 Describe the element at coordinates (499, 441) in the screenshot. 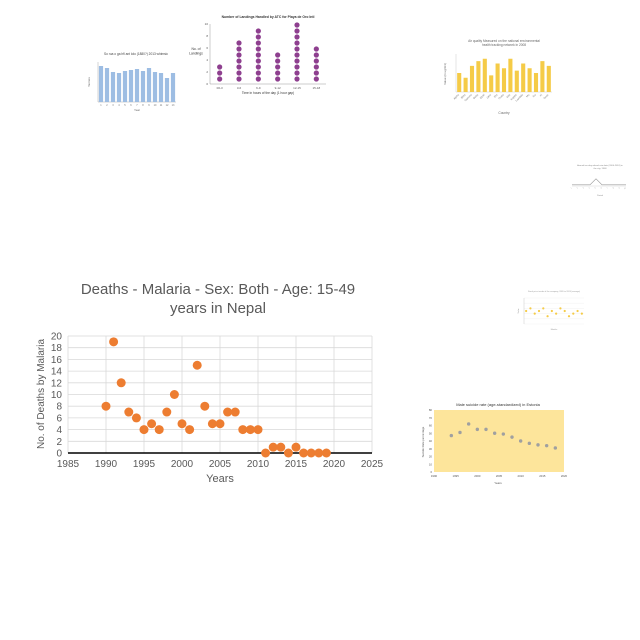

I see `plot-background` at that location.